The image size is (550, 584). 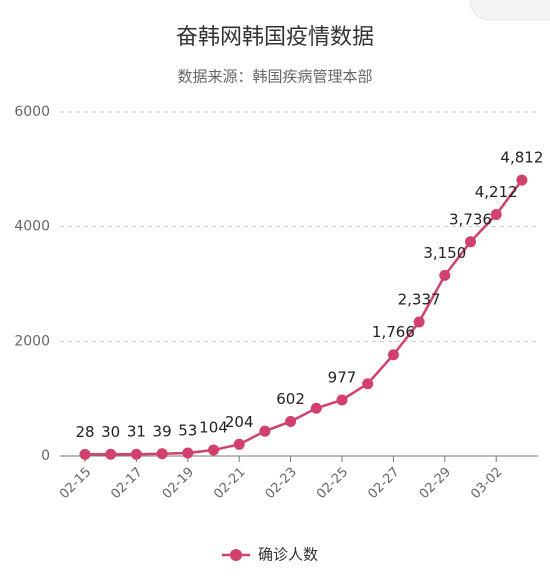 I want to click on data-label: 977, so click(x=342, y=377).